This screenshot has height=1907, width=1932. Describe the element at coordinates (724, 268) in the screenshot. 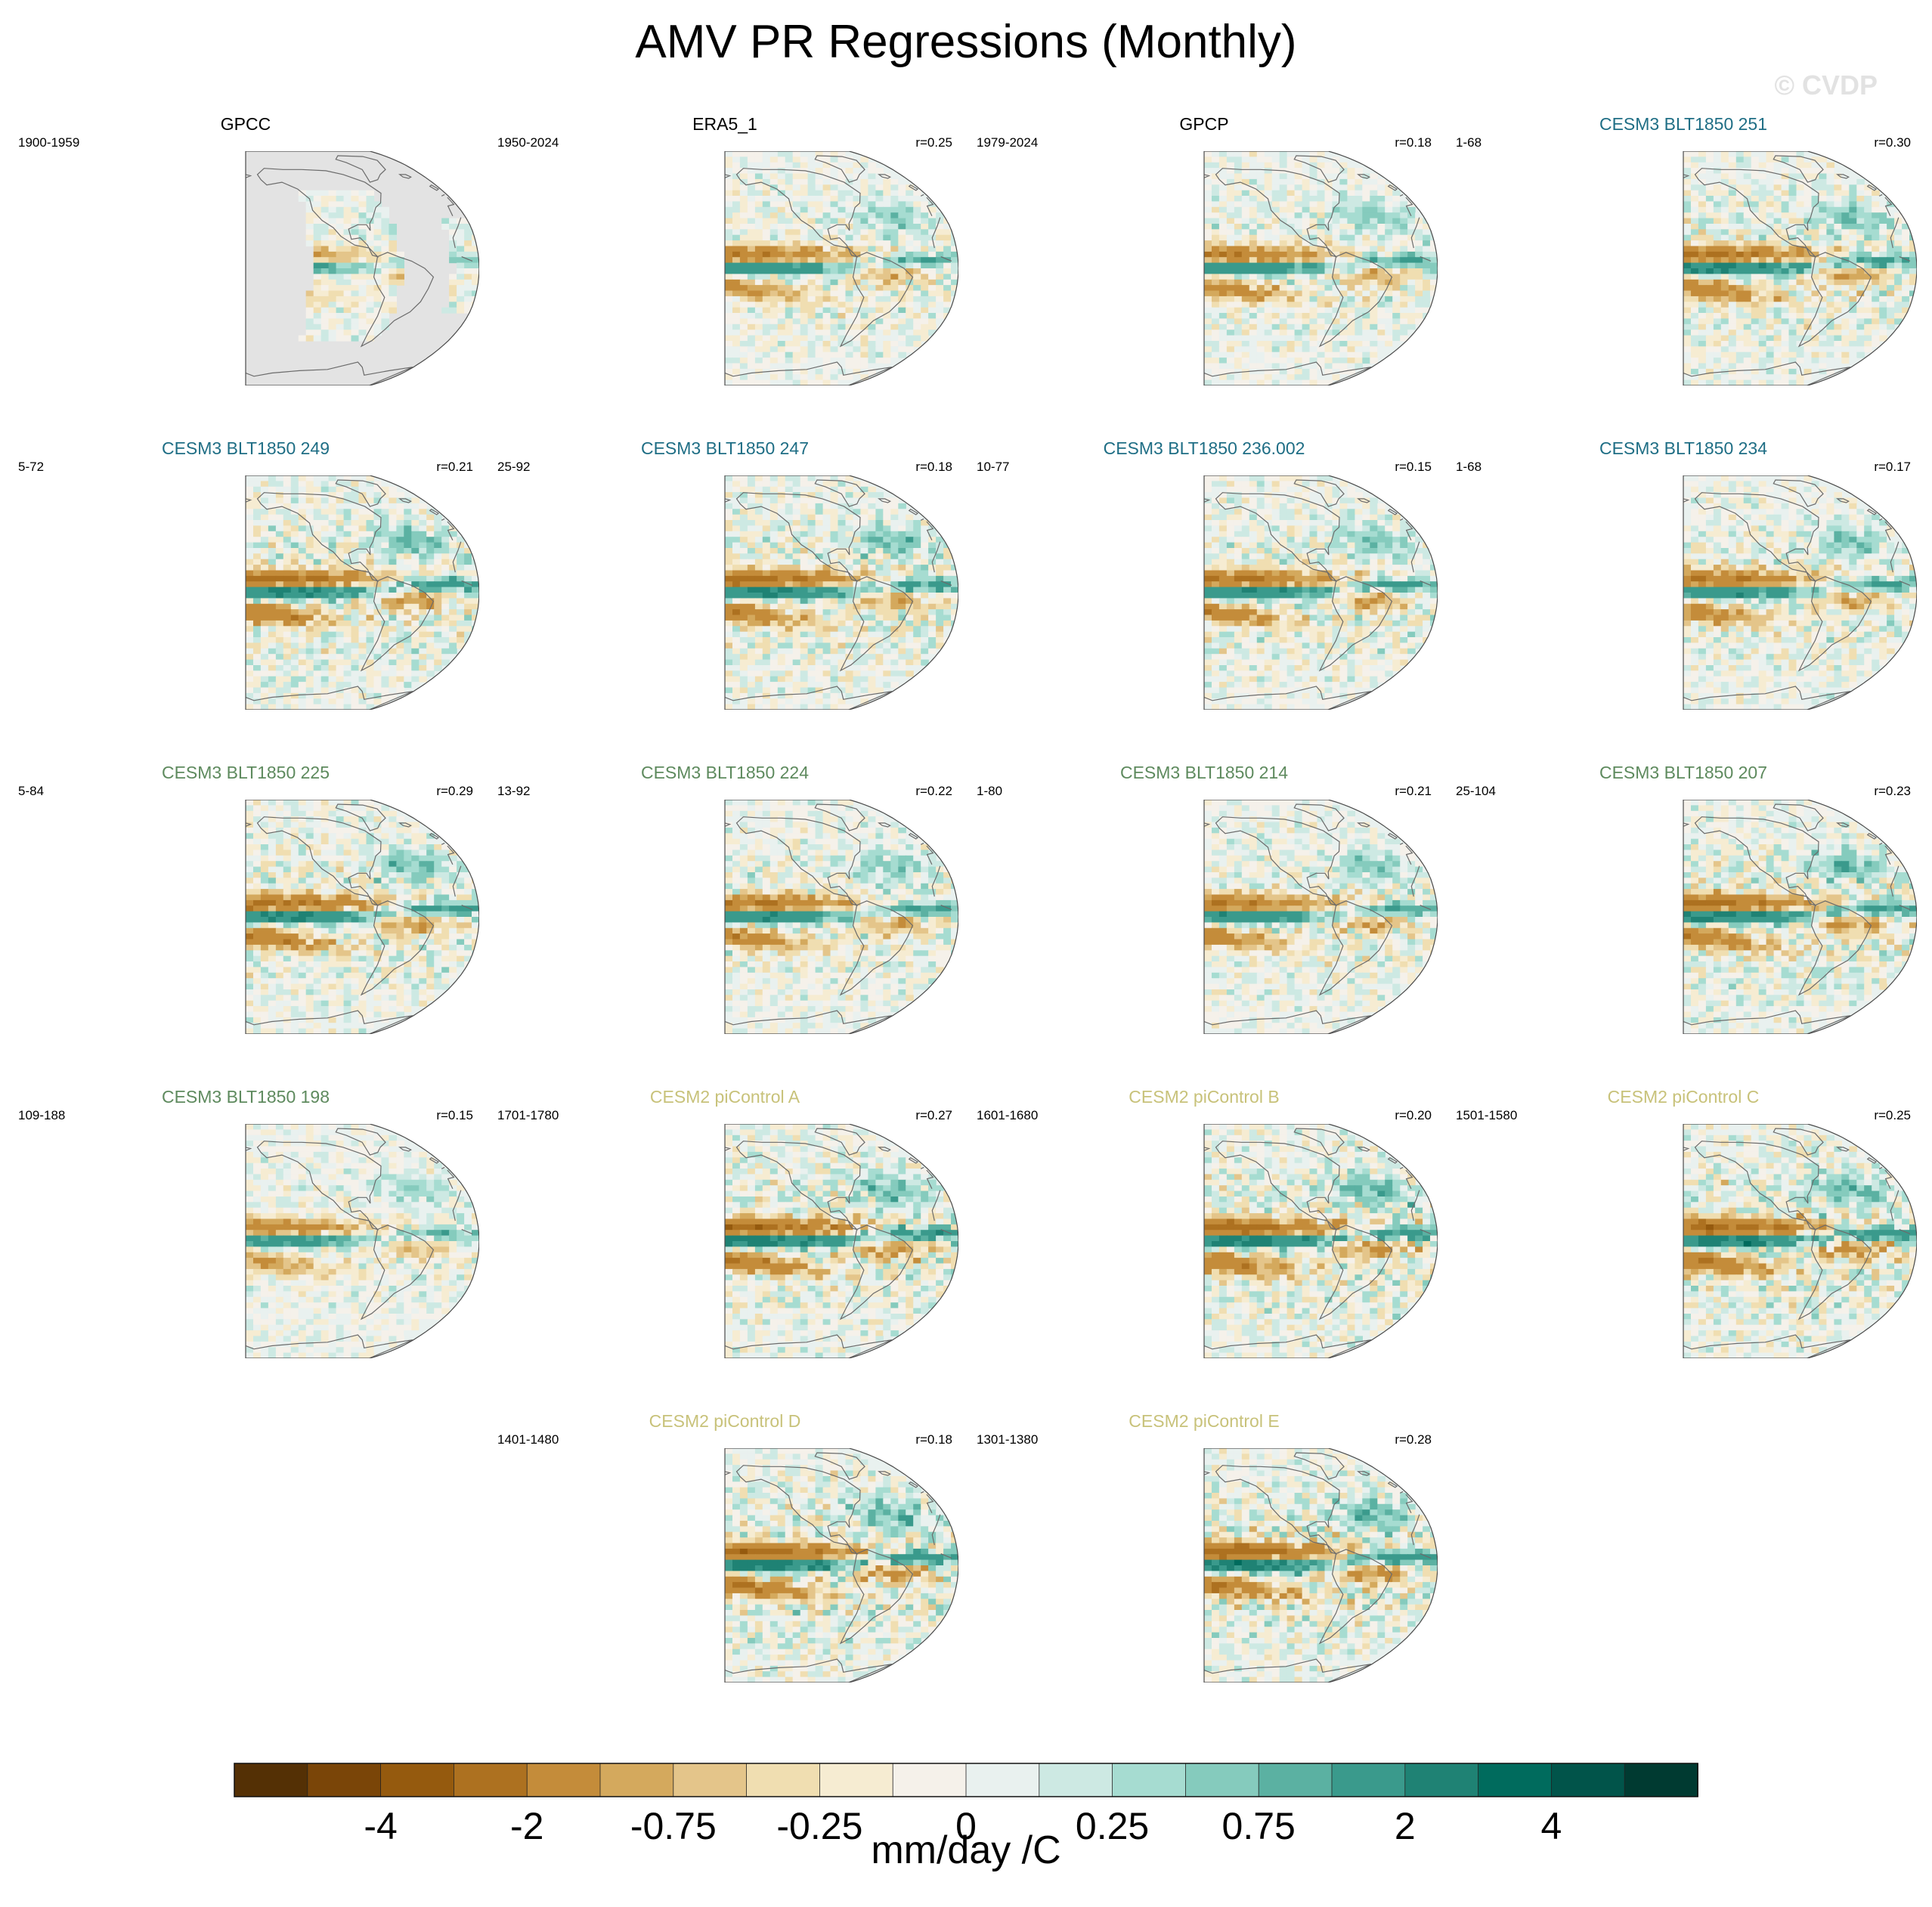

I see `precip-field` at that location.